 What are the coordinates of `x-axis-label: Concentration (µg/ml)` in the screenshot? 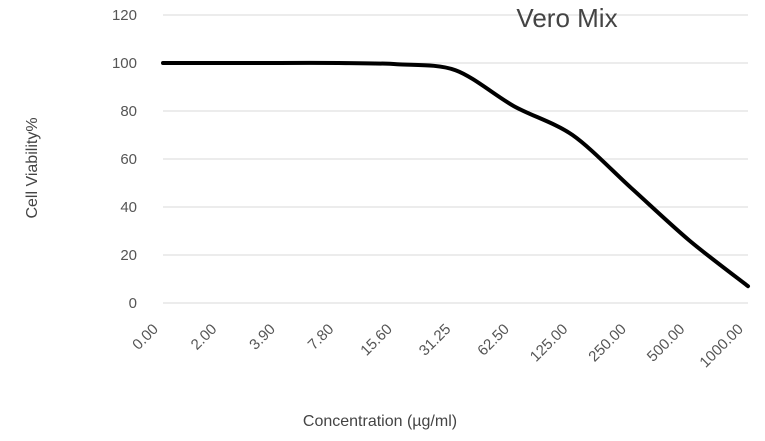 It's located at (380, 421).